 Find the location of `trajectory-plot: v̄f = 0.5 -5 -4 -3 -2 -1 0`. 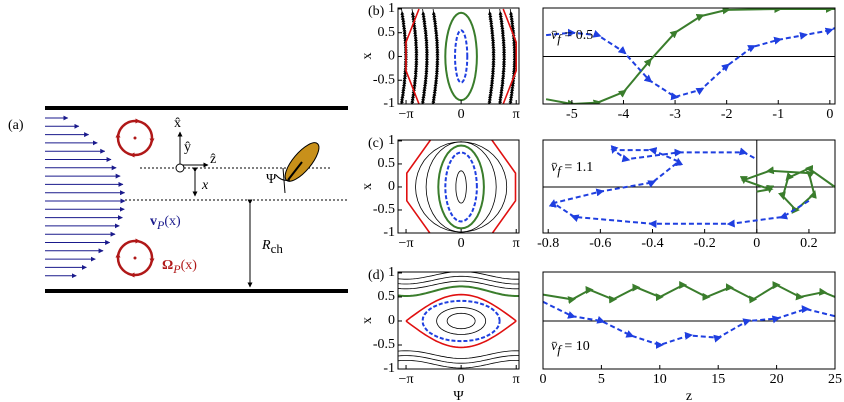

trajectory-plot: v̄f = 0.5 -5 -4 -3 -2 -1 0 is located at coordinates (689, 64).